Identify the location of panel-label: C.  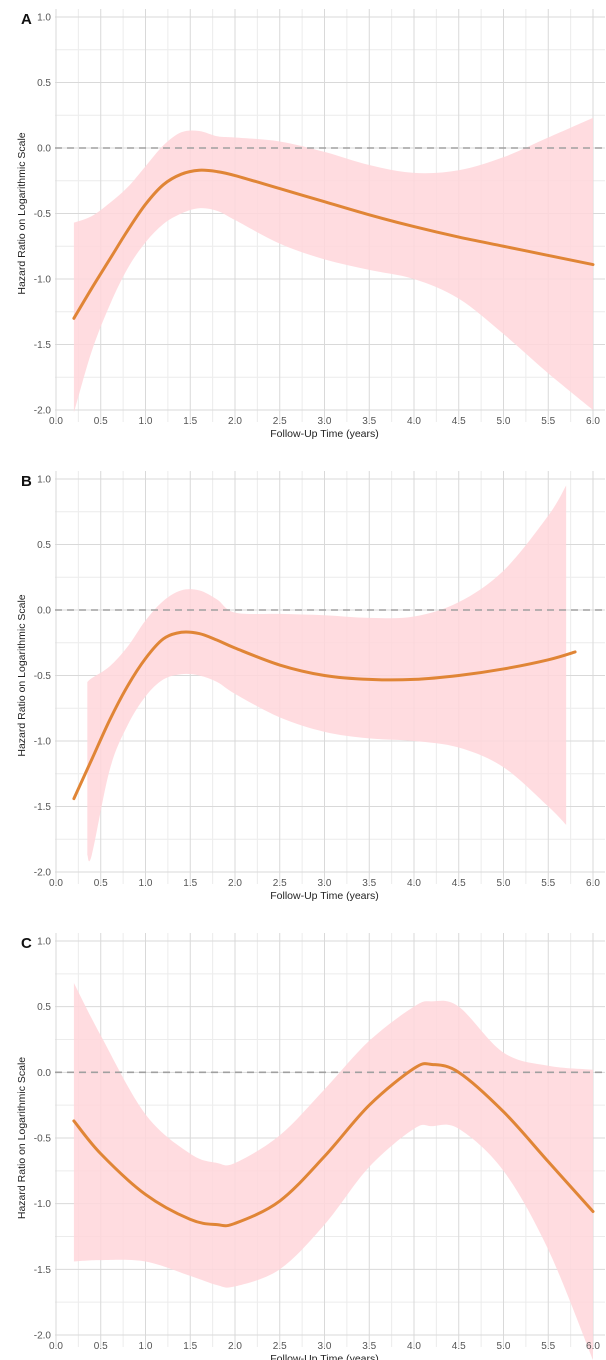
(26, 943).